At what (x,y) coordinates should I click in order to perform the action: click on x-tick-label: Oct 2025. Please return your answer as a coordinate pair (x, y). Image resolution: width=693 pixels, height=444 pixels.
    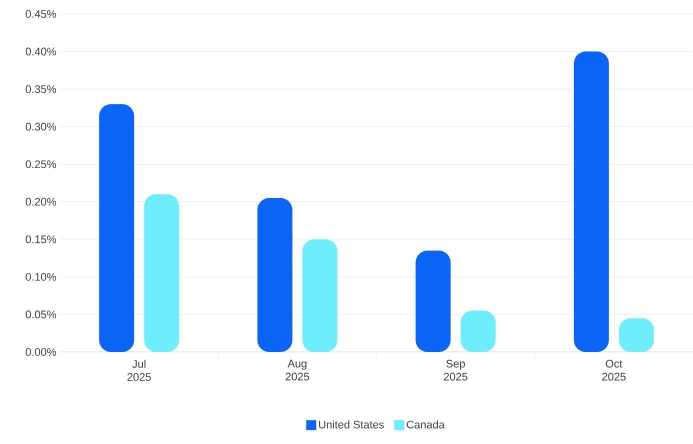
    Looking at the image, I should click on (614, 370).